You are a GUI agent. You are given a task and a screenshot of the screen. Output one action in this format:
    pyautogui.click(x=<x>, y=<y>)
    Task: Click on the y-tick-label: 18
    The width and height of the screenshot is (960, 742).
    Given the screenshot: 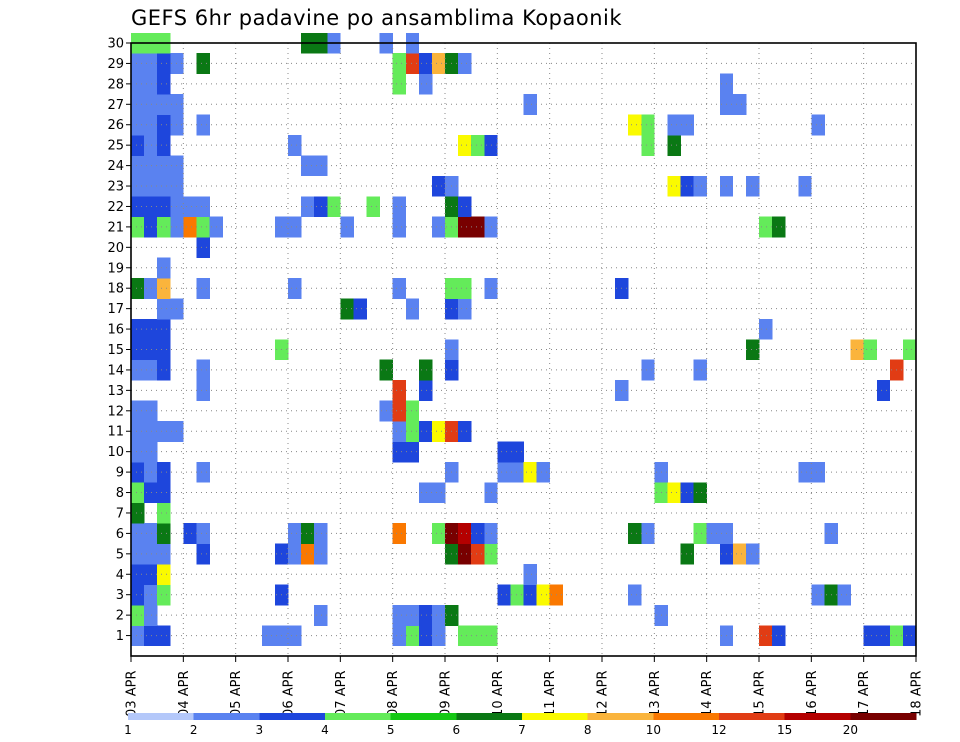 What is the action you would take?
    pyautogui.click(x=115, y=289)
    